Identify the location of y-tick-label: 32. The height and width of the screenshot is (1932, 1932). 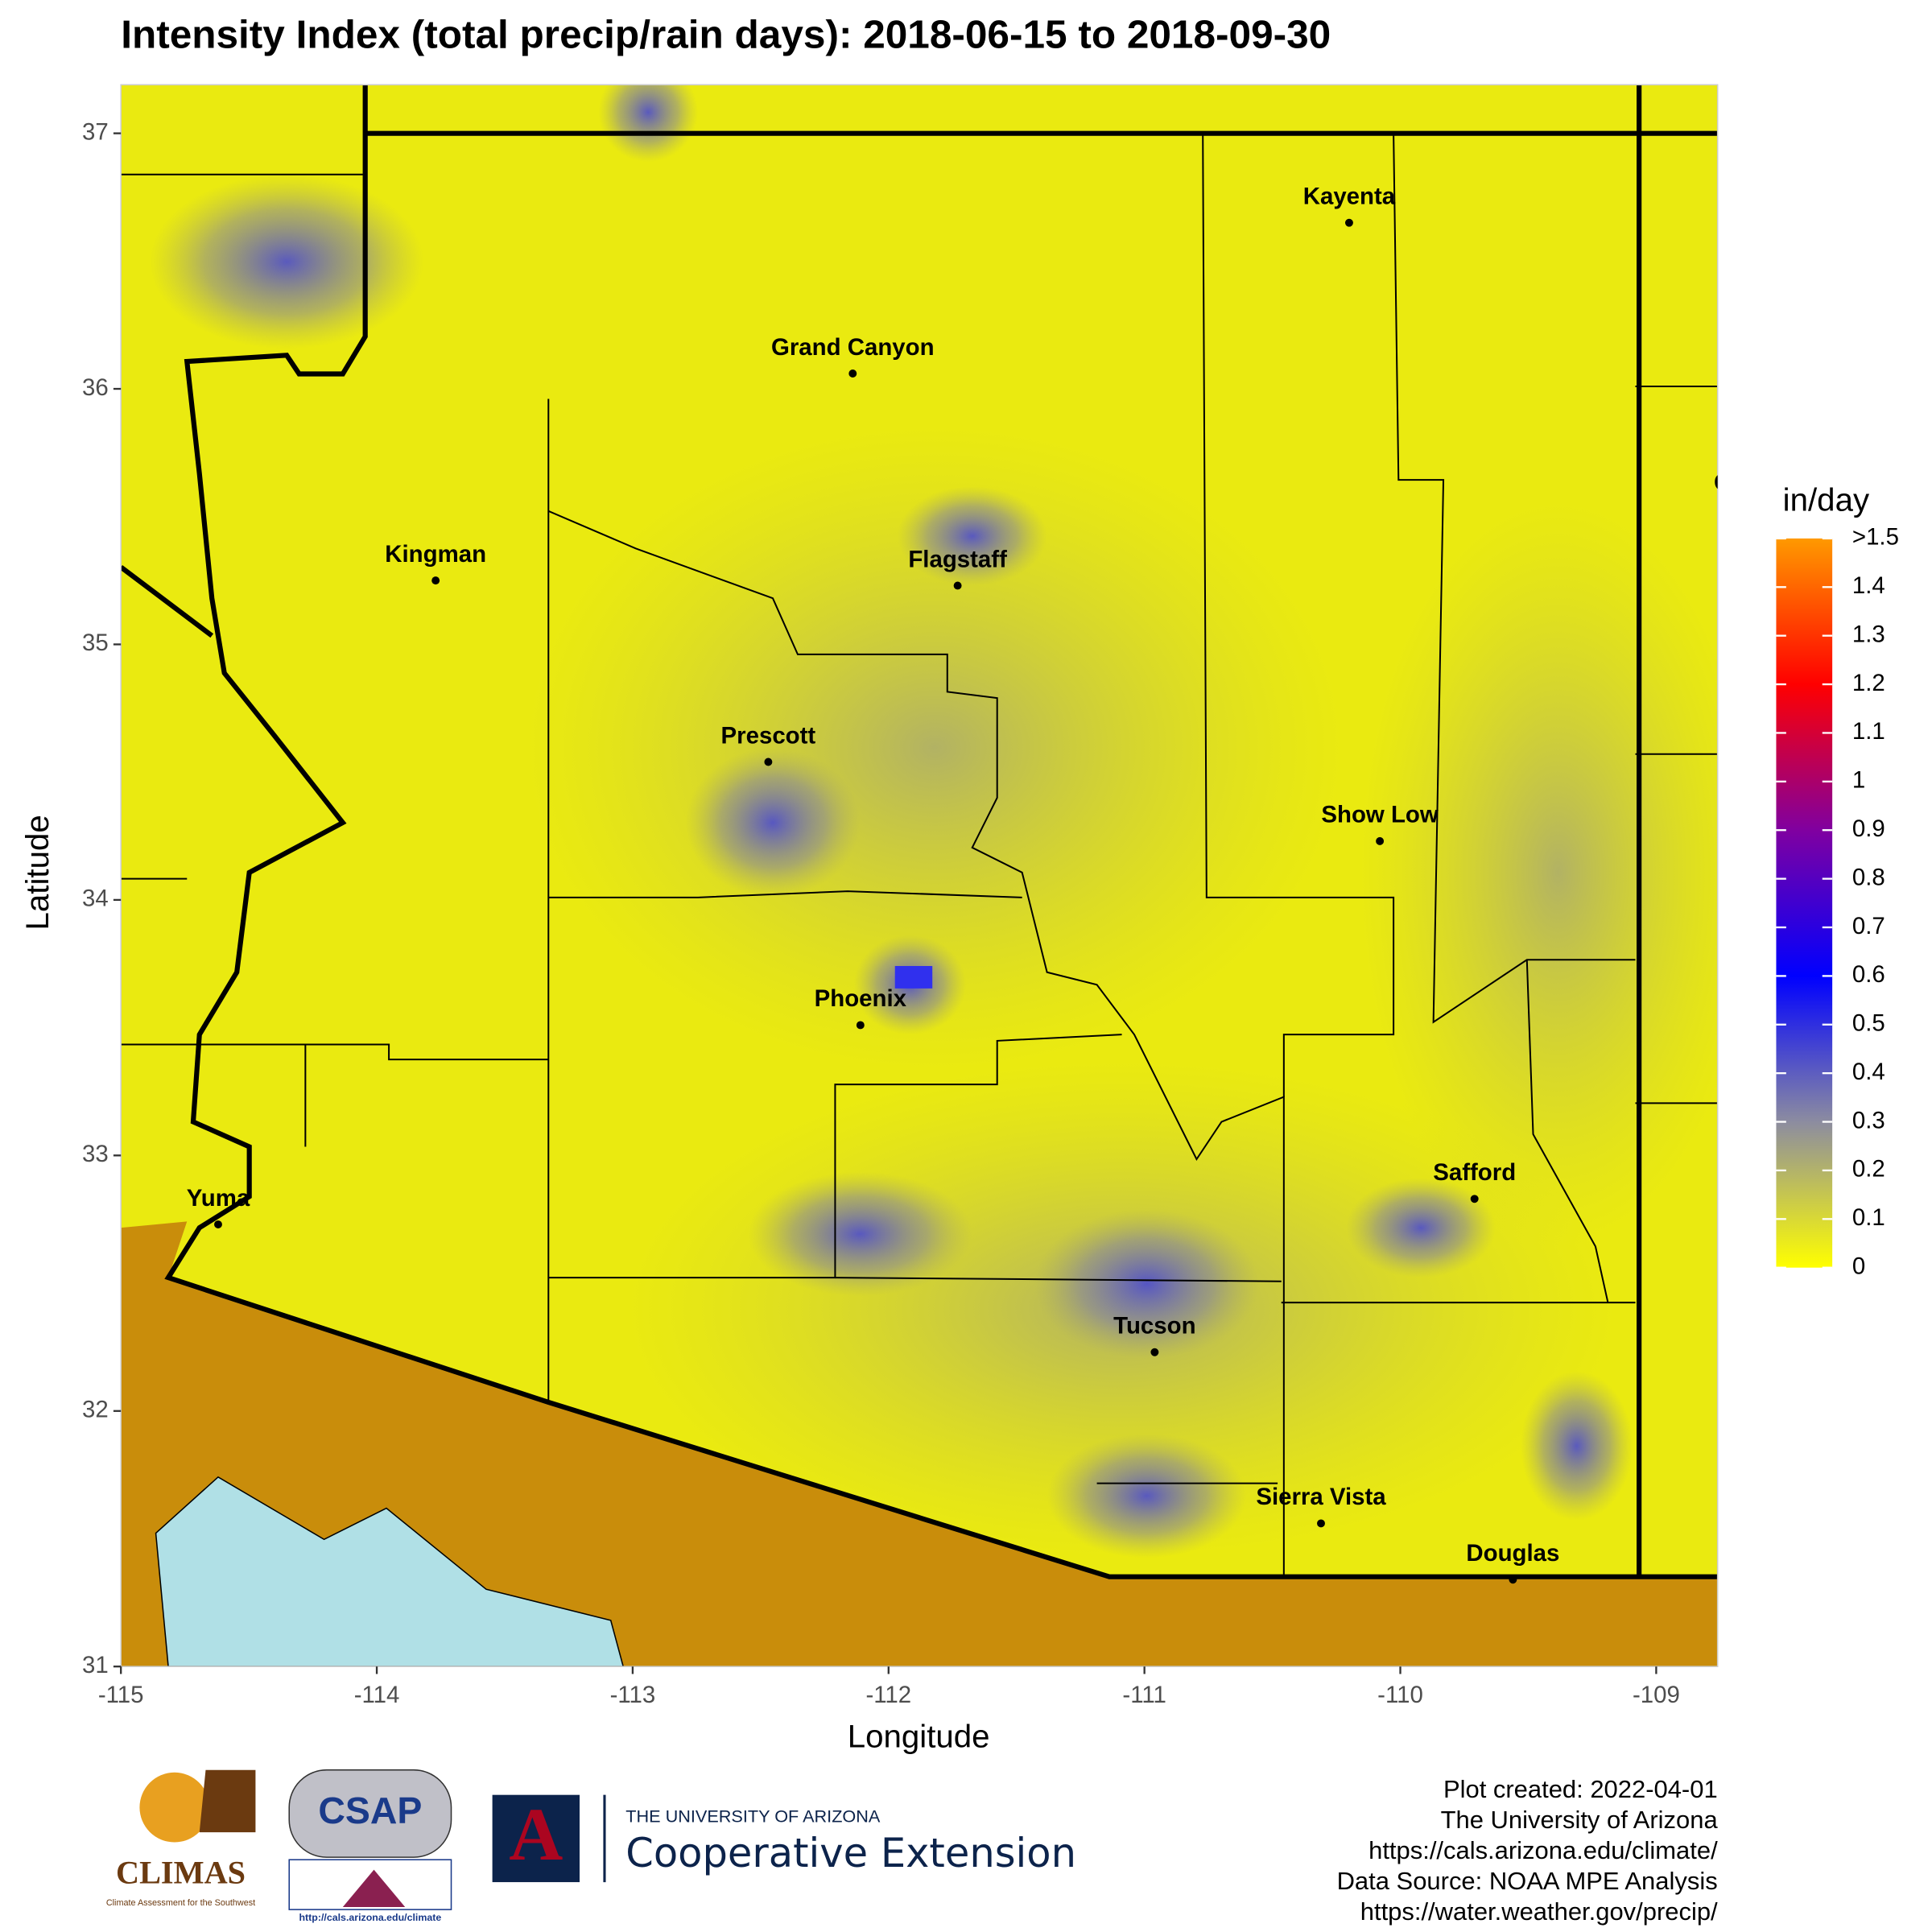
(95, 1410).